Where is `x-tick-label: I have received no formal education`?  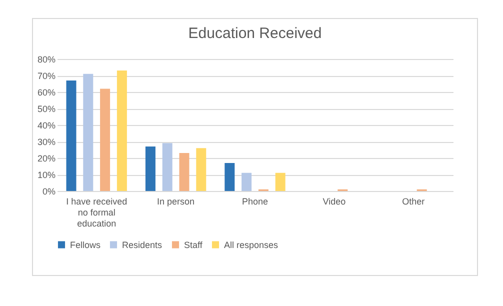
x-tick-label: I have received no formal education is located at coordinates (97, 212).